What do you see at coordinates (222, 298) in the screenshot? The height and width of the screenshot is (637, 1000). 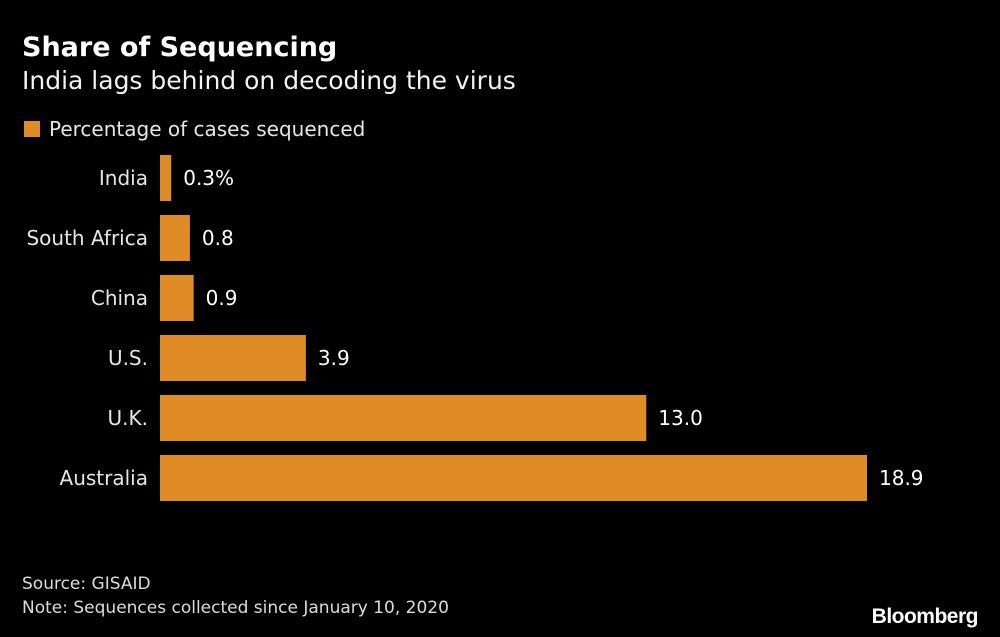 I see `value-label: 0.9` at bounding box center [222, 298].